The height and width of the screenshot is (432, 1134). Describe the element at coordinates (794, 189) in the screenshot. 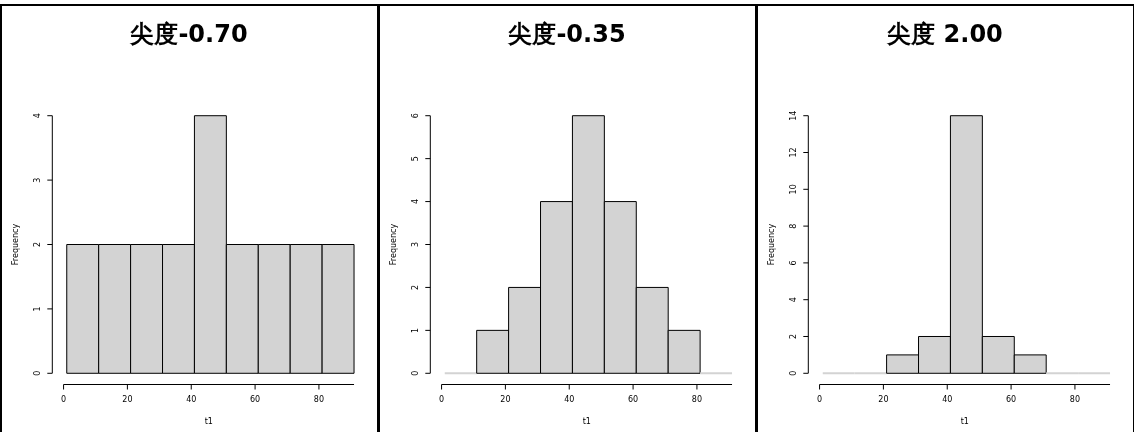

I see `y-tick-label: 10` at that location.